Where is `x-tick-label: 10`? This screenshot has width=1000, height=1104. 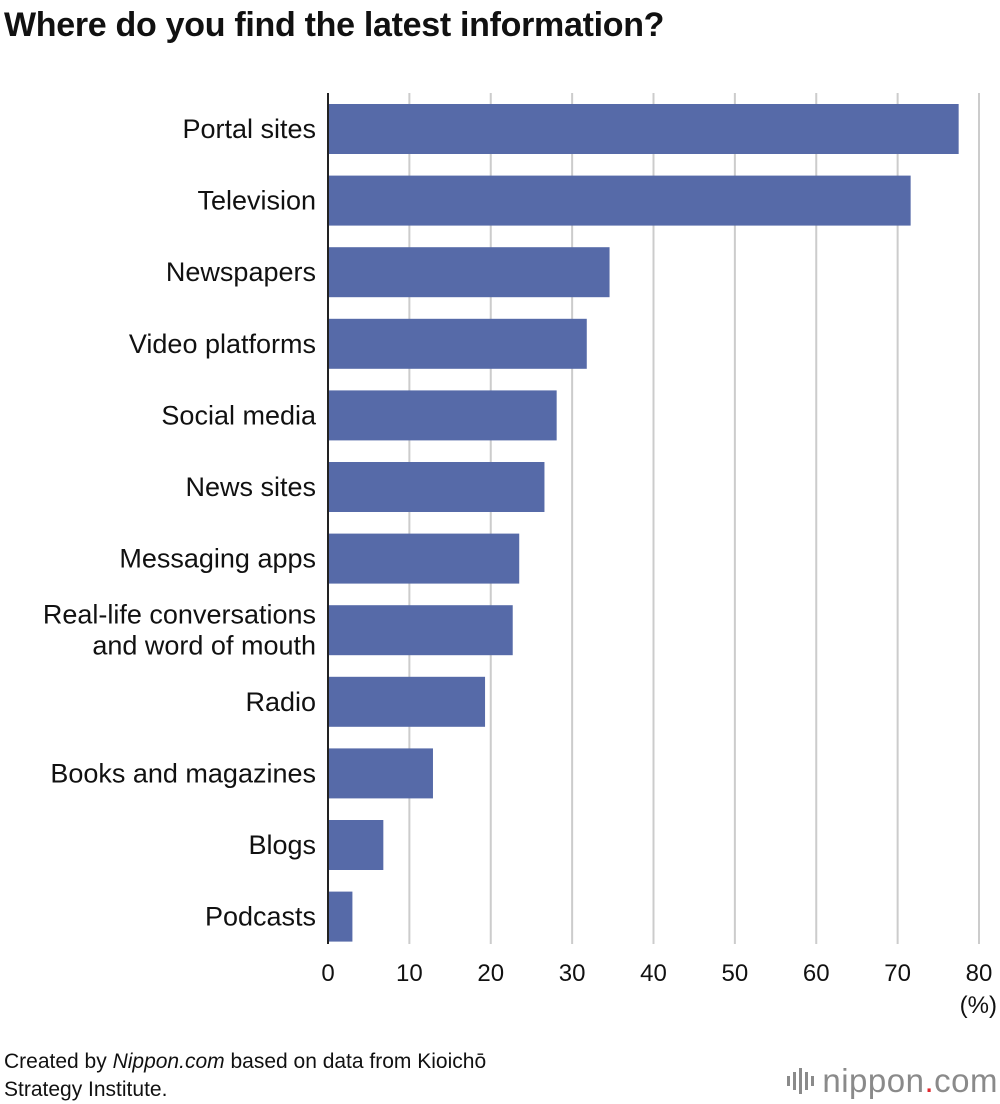
x-tick-label: 10 is located at coordinates (409, 973).